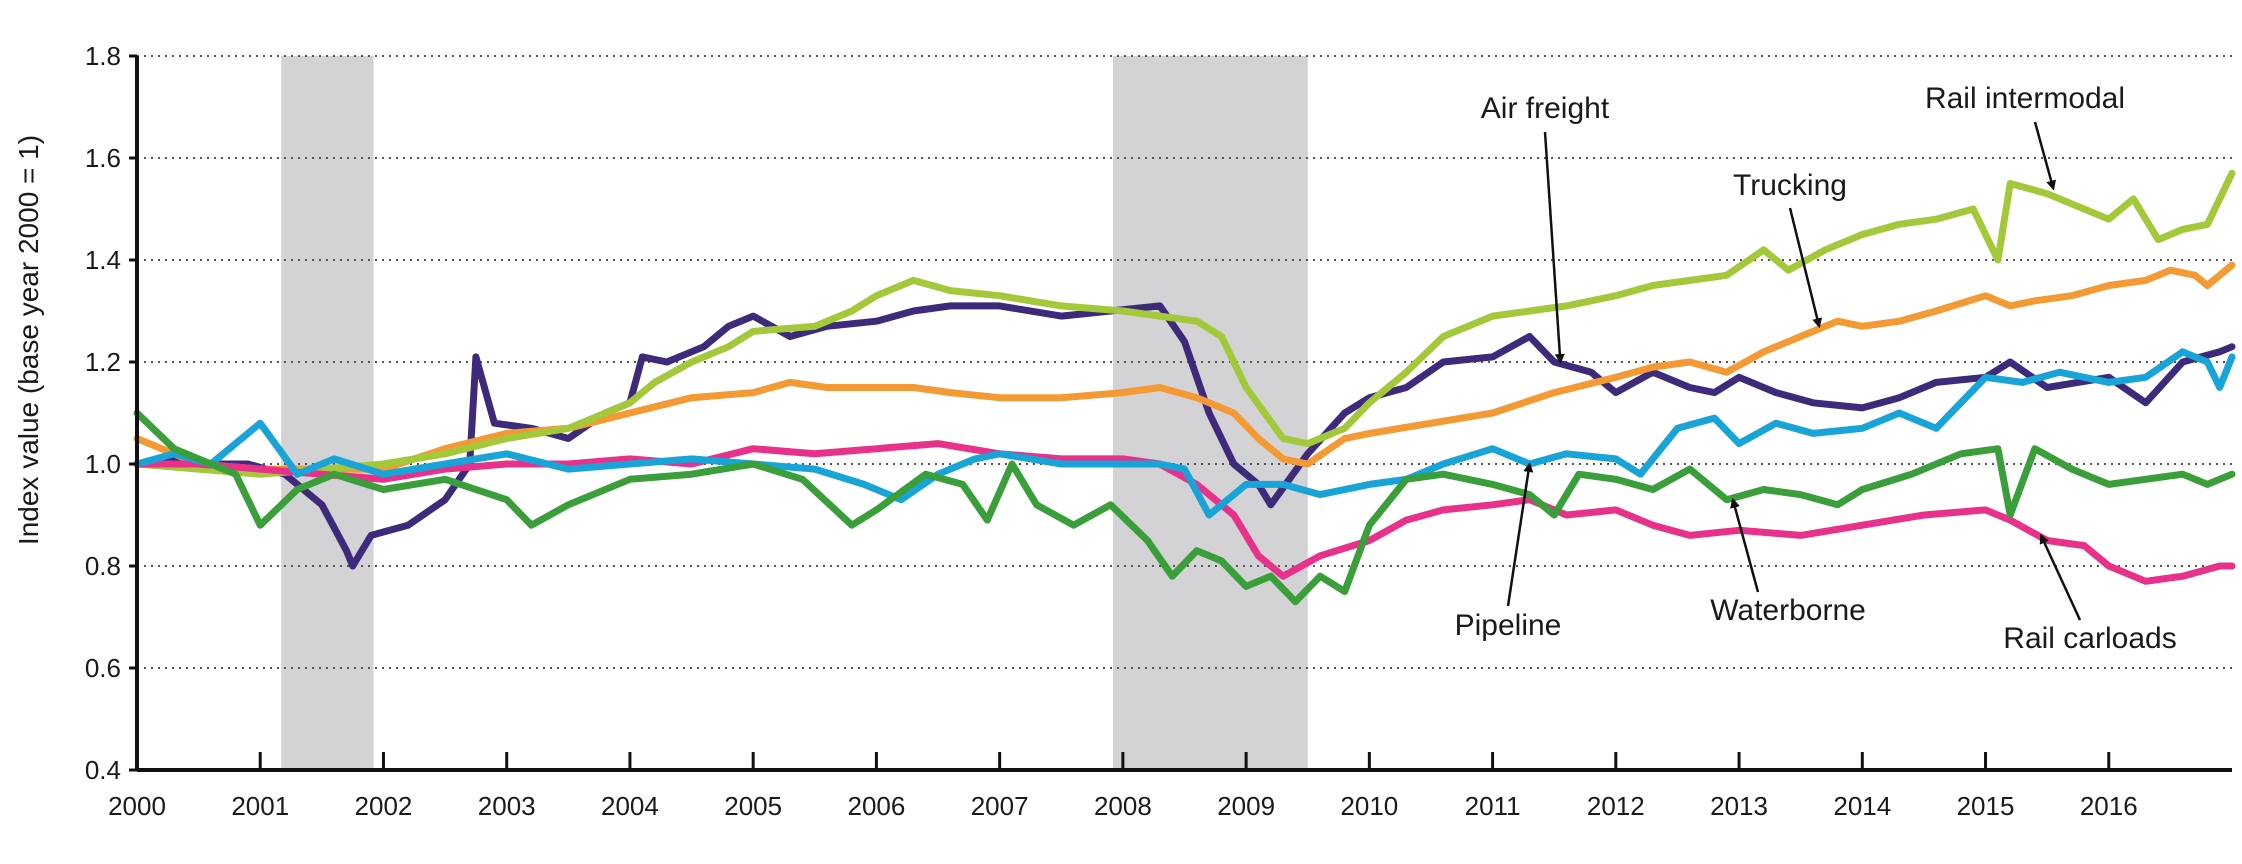 The width and height of the screenshot is (2242, 864). I want to click on y-tick-label: 1.0, so click(103, 464).